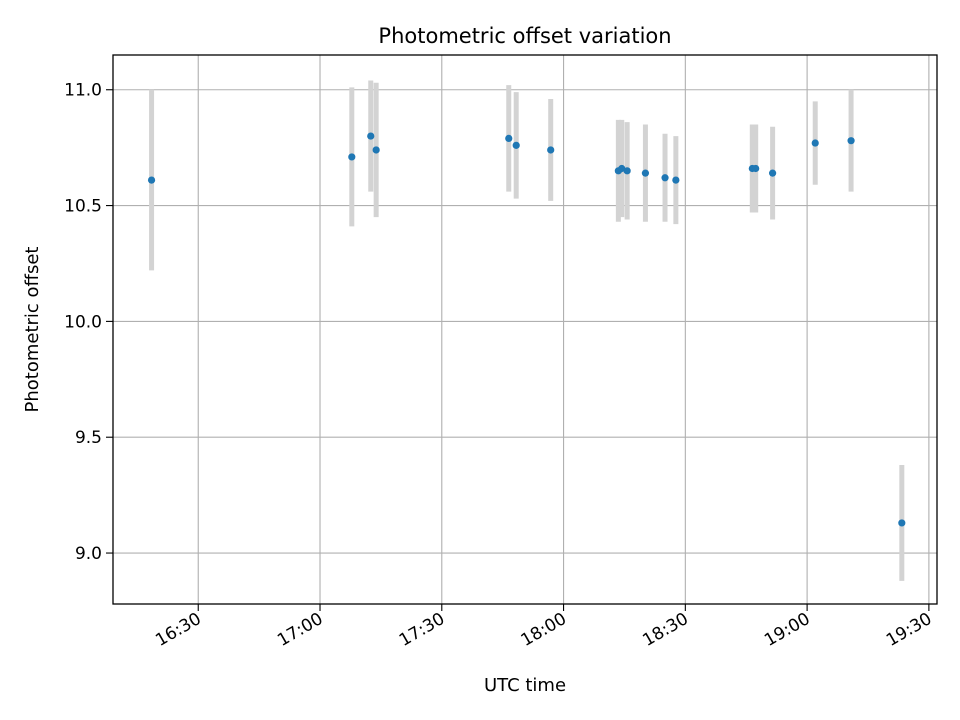 The image size is (960, 720). Describe the element at coordinates (83, 322) in the screenshot. I see `y-tick-label: 10.0` at that location.